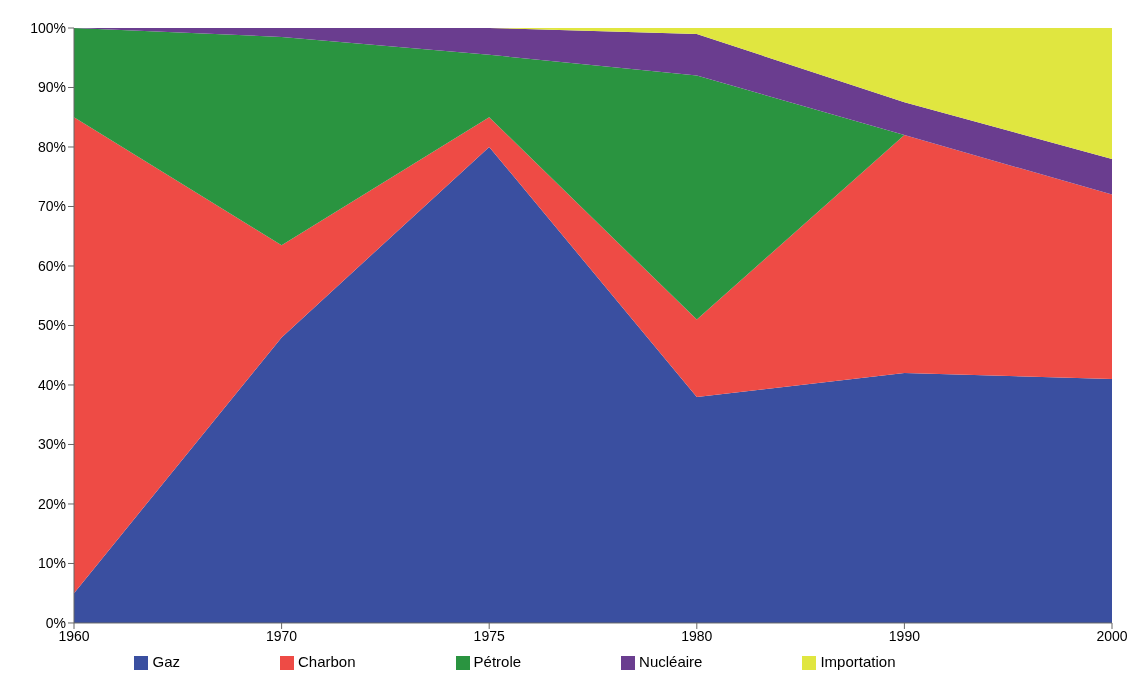 The image size is (1144, 688). Describe the element at coordinates (51, 444) in the screenshot. I see `y-tick-label: 30%` at that location.